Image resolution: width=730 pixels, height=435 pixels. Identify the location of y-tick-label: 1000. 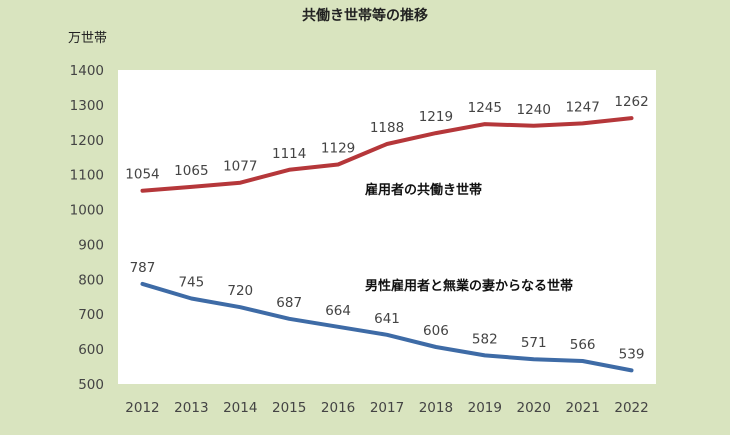
(87, 211).